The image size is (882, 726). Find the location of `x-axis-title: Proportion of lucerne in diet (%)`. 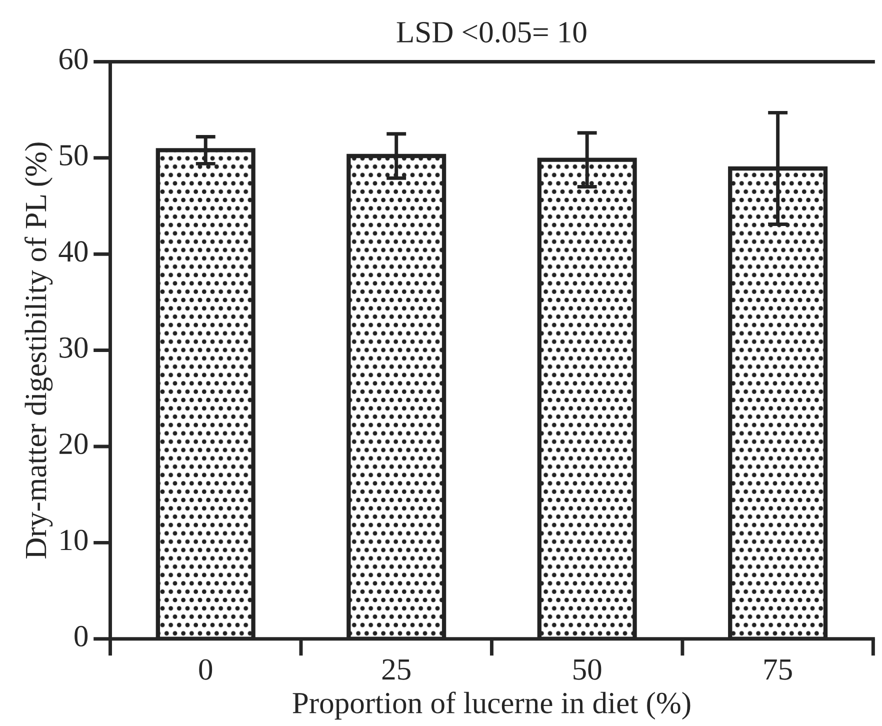

x-axis-title: Proportion of lucerne in diet (%) is located at coordinates (491, 706).